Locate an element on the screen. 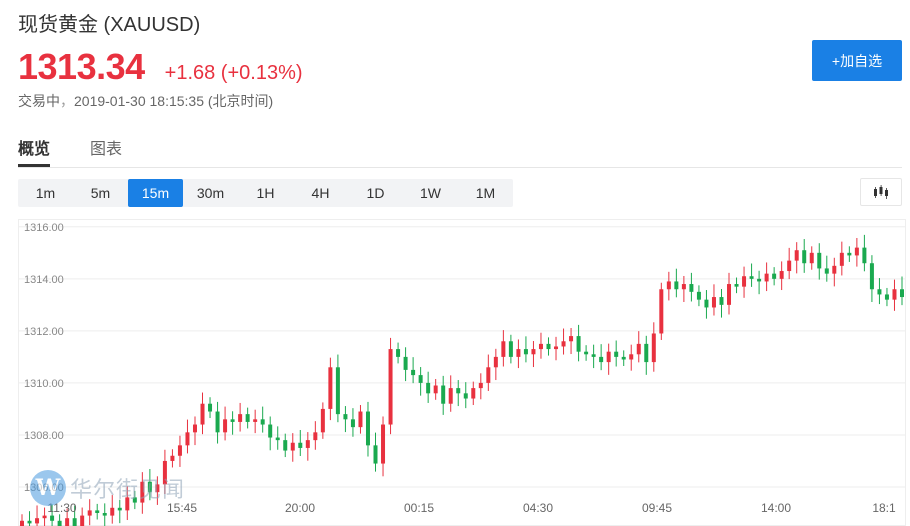 Image resolution: width=910 pixels, height=526 pixels. watermark-text: 华尔街见闻 is located at coordinates (128, 490).